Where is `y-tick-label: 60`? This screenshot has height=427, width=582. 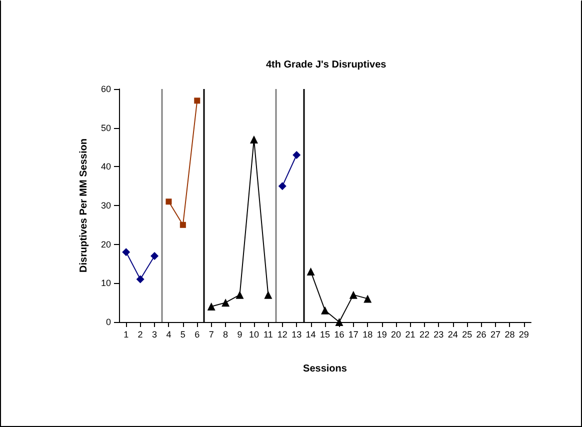 y-tick-label: 60 is located at coordinates (105, 89).